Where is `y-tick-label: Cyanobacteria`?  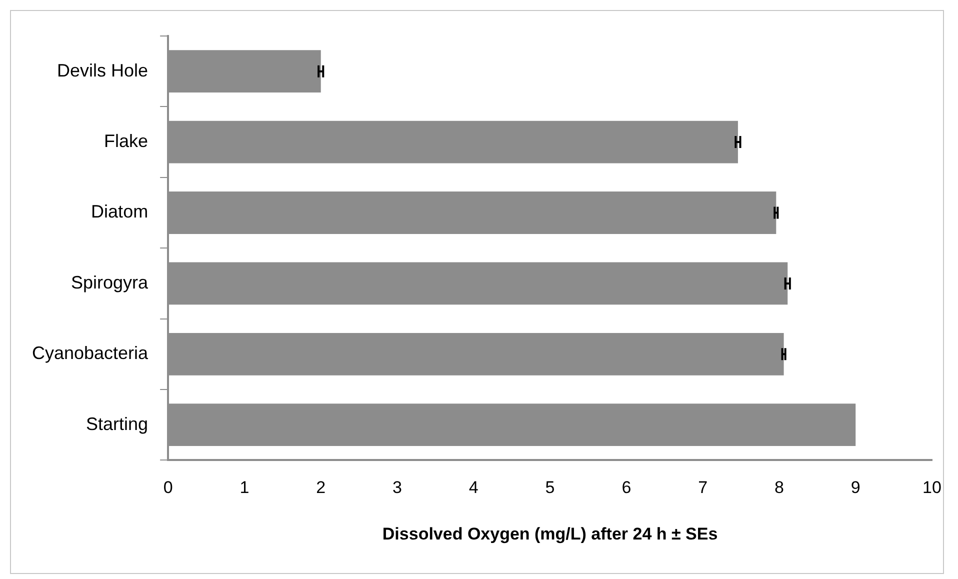 y-tick-label: Cyanobacteria is located at coordinates (91, 353).